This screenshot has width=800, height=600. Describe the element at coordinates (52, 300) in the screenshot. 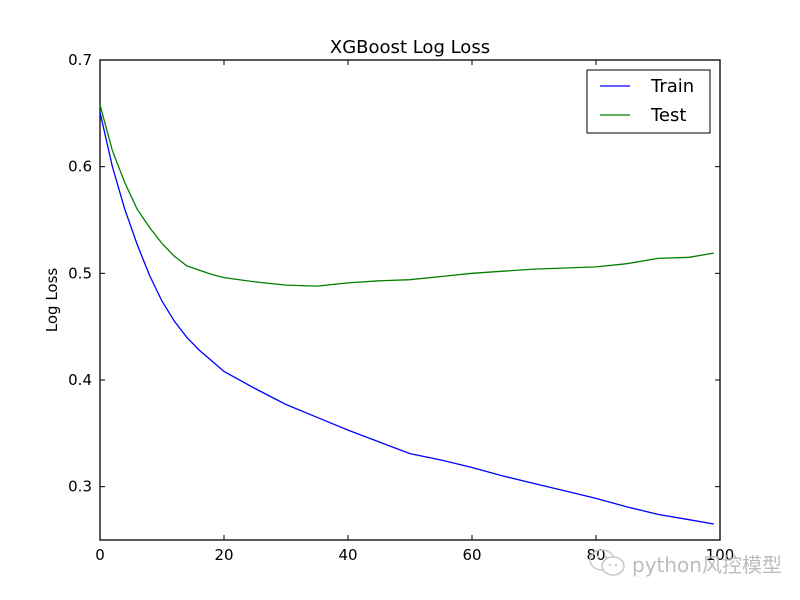

I see `y-axis-label: Log Loss` at that location.